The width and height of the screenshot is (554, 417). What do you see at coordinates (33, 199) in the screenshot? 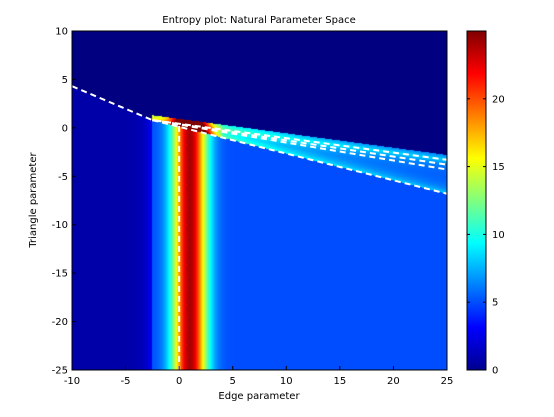
I see `y-axis-label: Triangle parameter` at bounding box center [33, 199].